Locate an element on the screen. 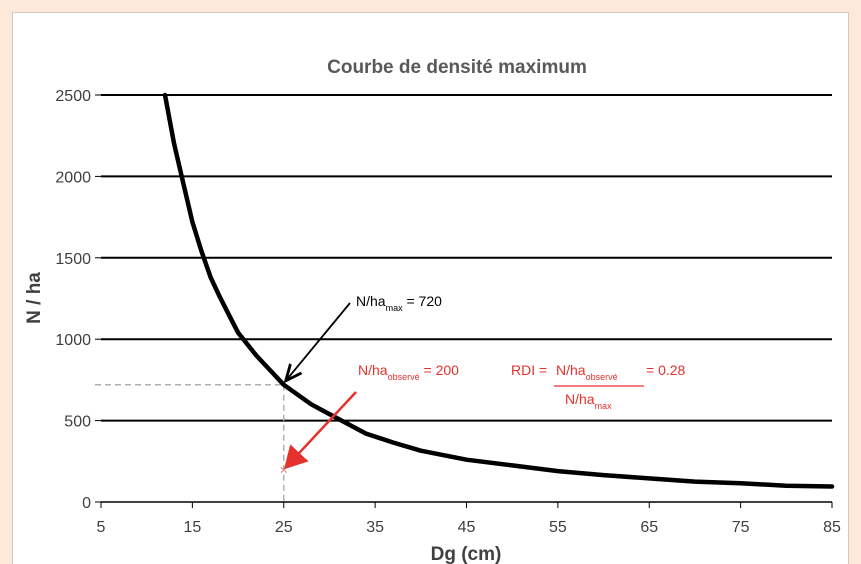  observed-label: N/haobservé = 200 is located at coordinates (408, 372).